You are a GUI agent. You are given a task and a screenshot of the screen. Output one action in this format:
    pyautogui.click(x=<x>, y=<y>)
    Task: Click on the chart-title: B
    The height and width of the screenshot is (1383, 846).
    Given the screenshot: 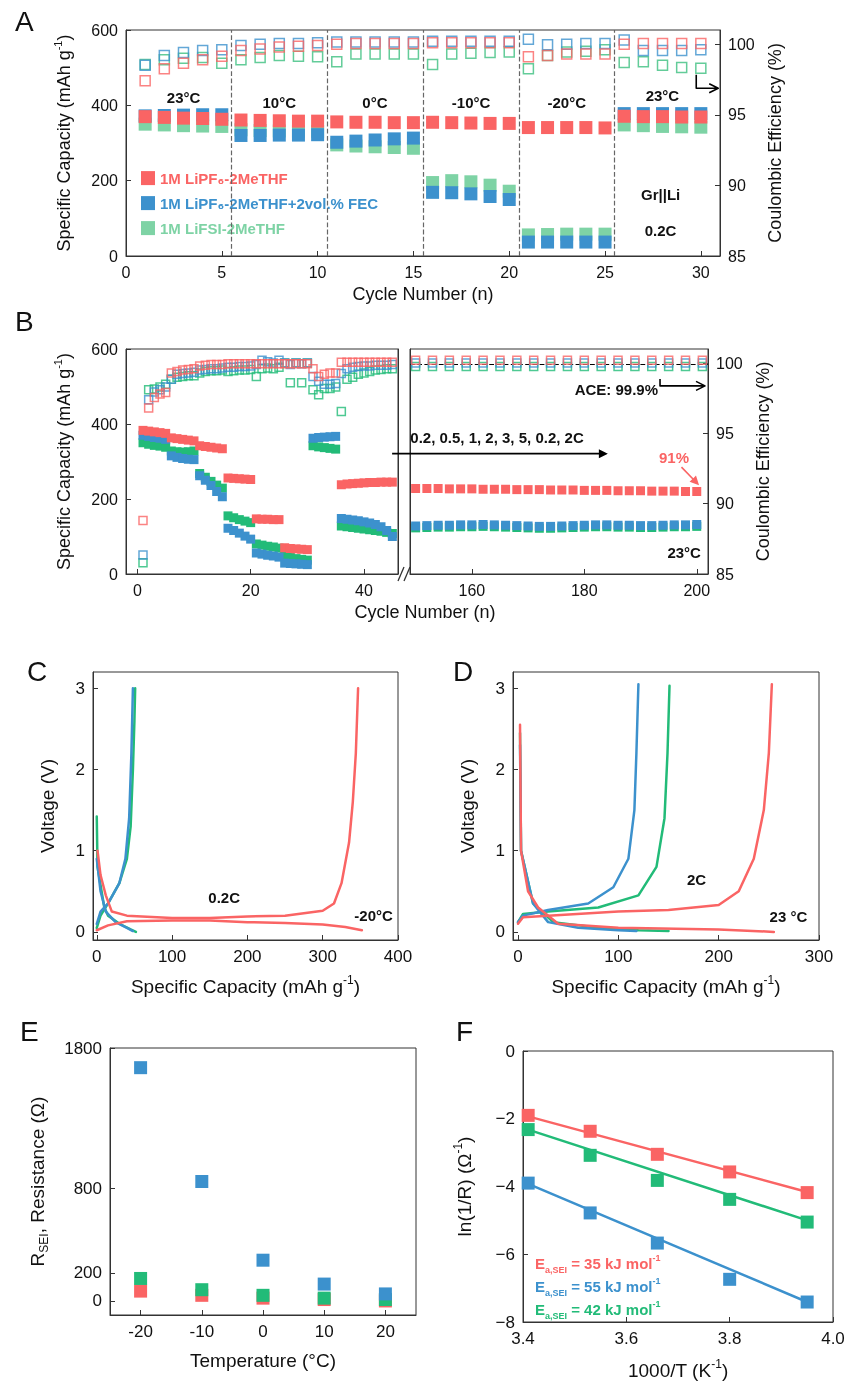 What is the action you would take?
    pyautogui.click(x=24, y=321)
    